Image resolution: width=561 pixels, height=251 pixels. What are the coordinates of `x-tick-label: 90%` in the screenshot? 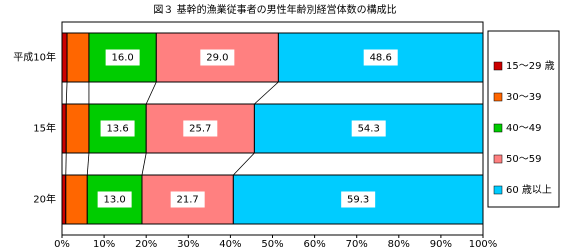 It's located at (441, 244).